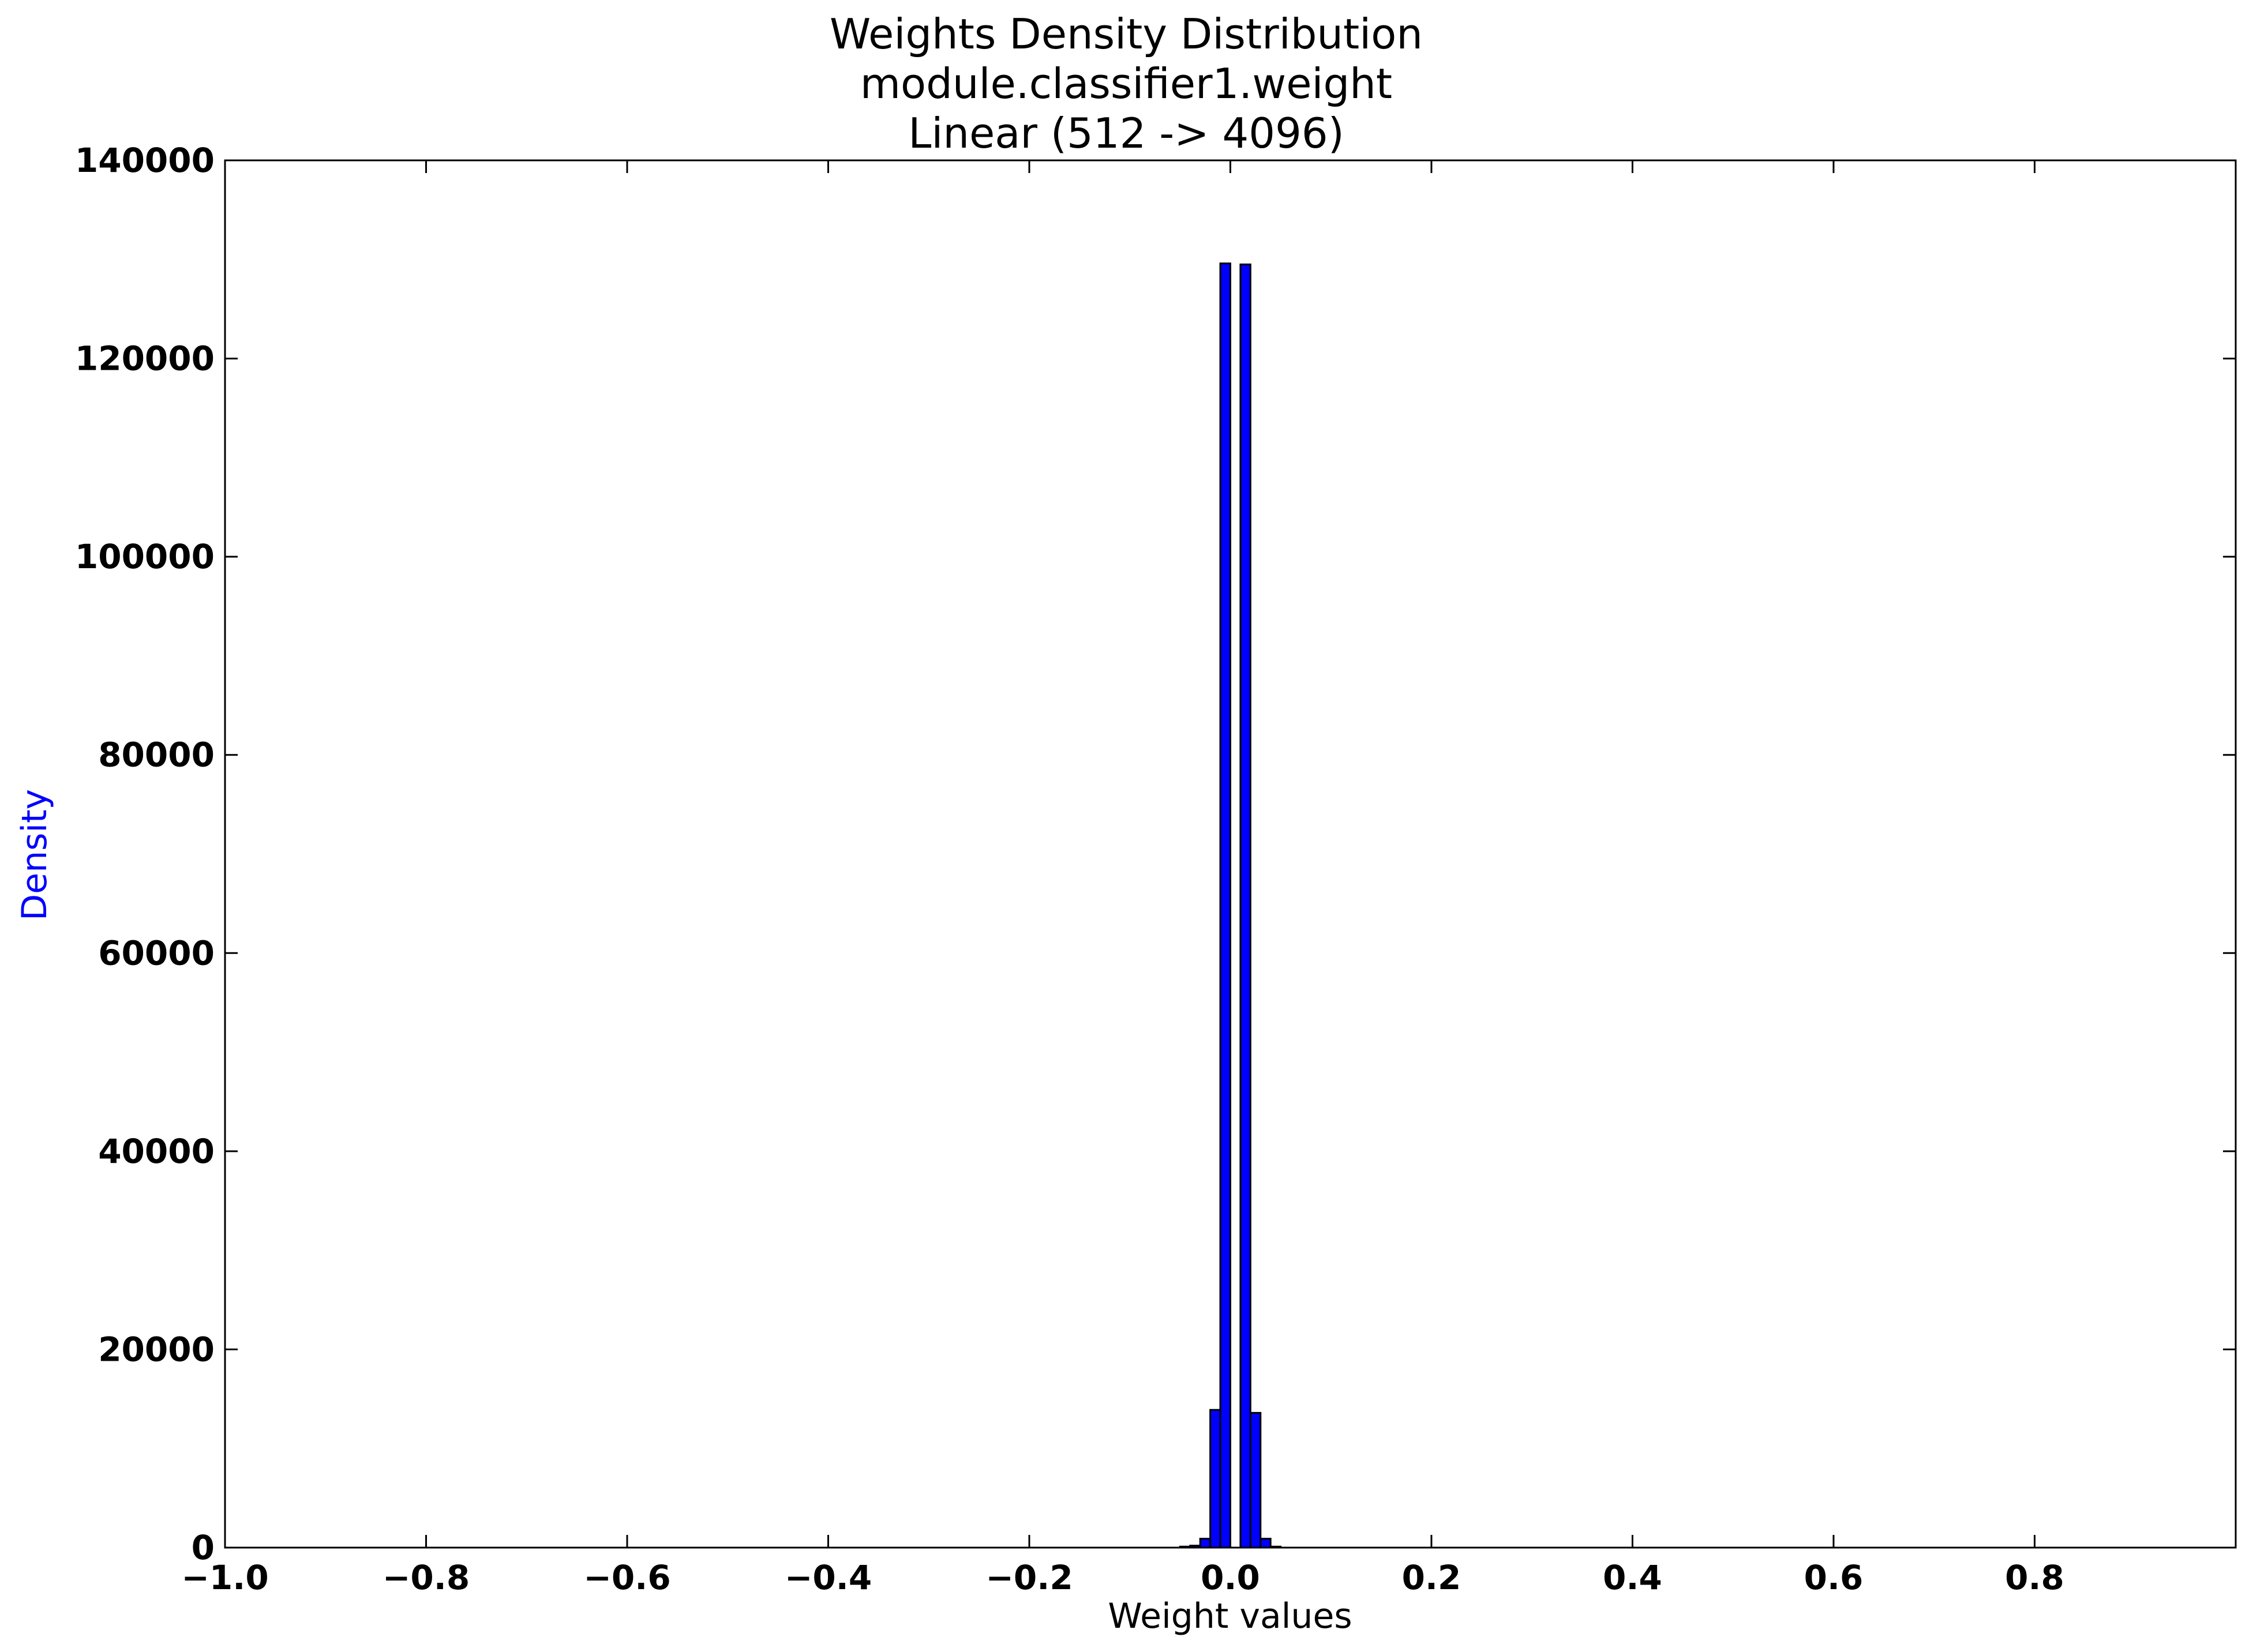 This screenshot has width=2253, height=1652. I want to click on x-tick-label: −0.2, so click(1029, 1578).